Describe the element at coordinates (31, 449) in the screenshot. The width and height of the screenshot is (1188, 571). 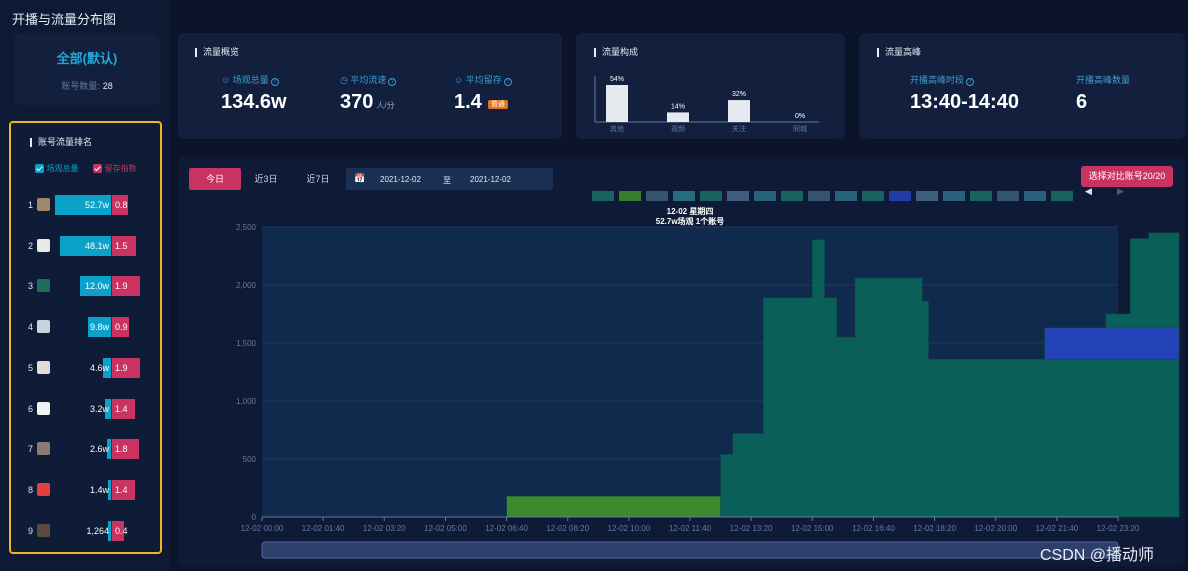
I see `rank-number: 7` at that location.